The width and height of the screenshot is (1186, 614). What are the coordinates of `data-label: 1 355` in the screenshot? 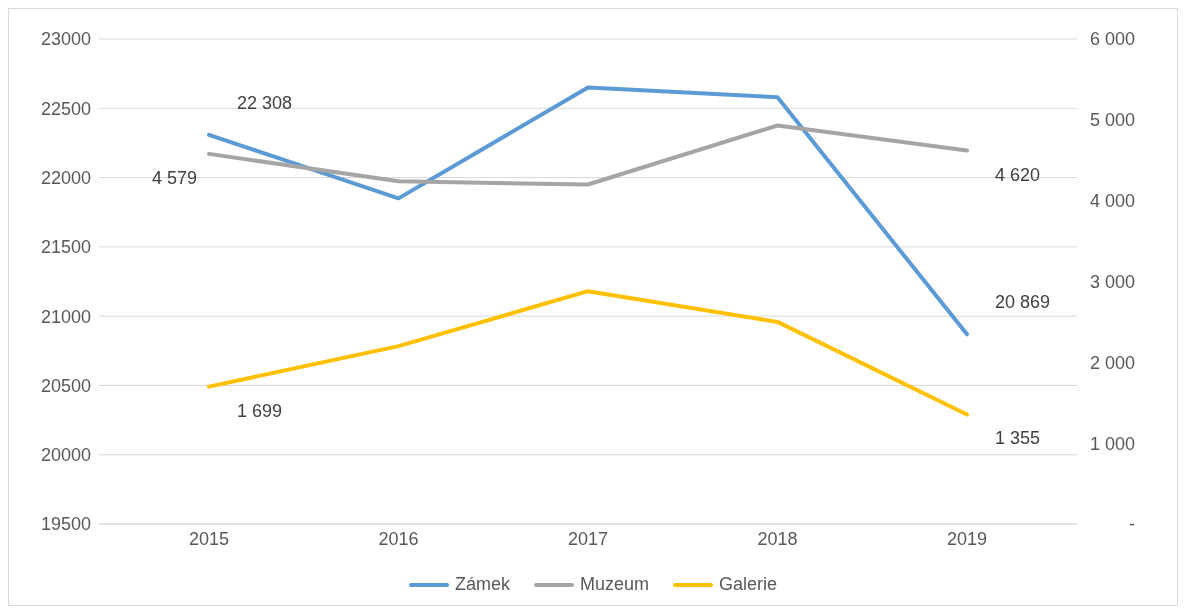 It's located at (1018, 438).